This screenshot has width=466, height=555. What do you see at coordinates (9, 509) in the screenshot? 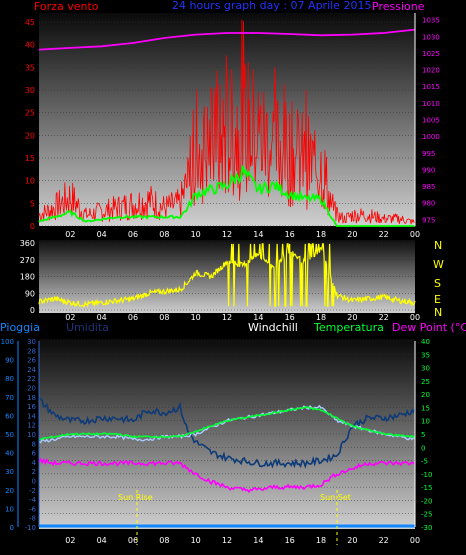
I see `p3-rain-tick: 10` at bounding box center [9, 509].